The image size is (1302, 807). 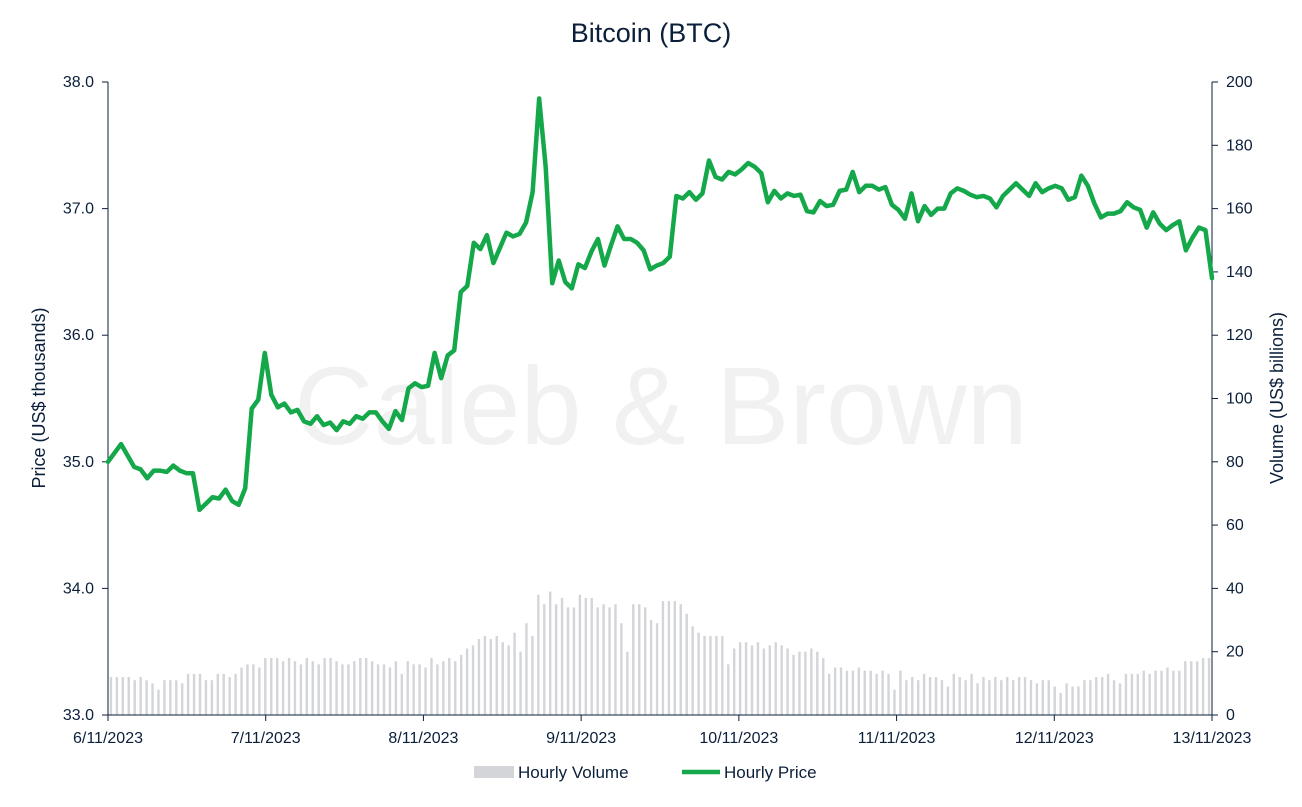 What do you see at coordinates (661, 406) in the screenshot?
I see `watermark: Caleb & Brown` at bounding box center [661, 406].